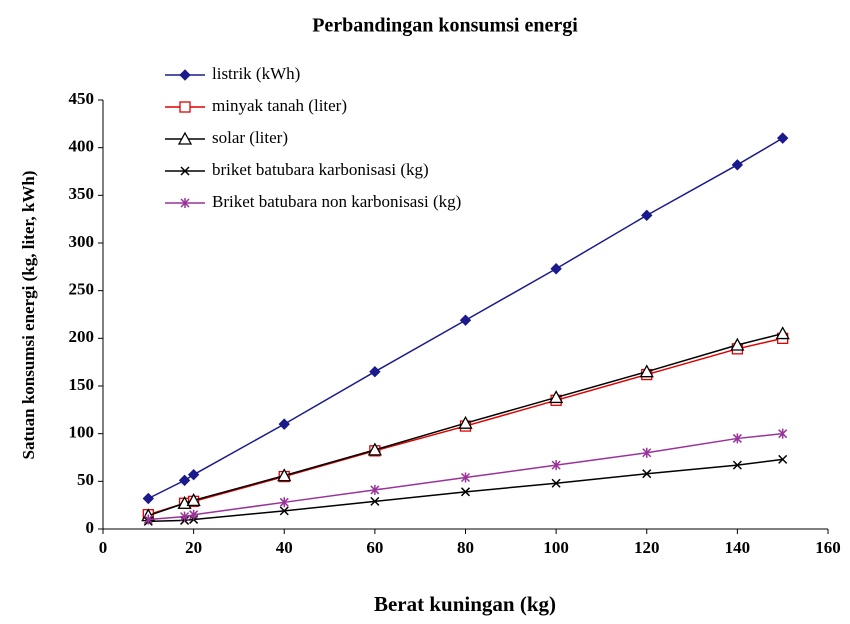 Image resolution: width=850 pixels, height=624 pixels. Describe the element at coordinates (445, 26) in the screenshot. I see `chart-title: Perbandingan konsumsi energi` at that location.